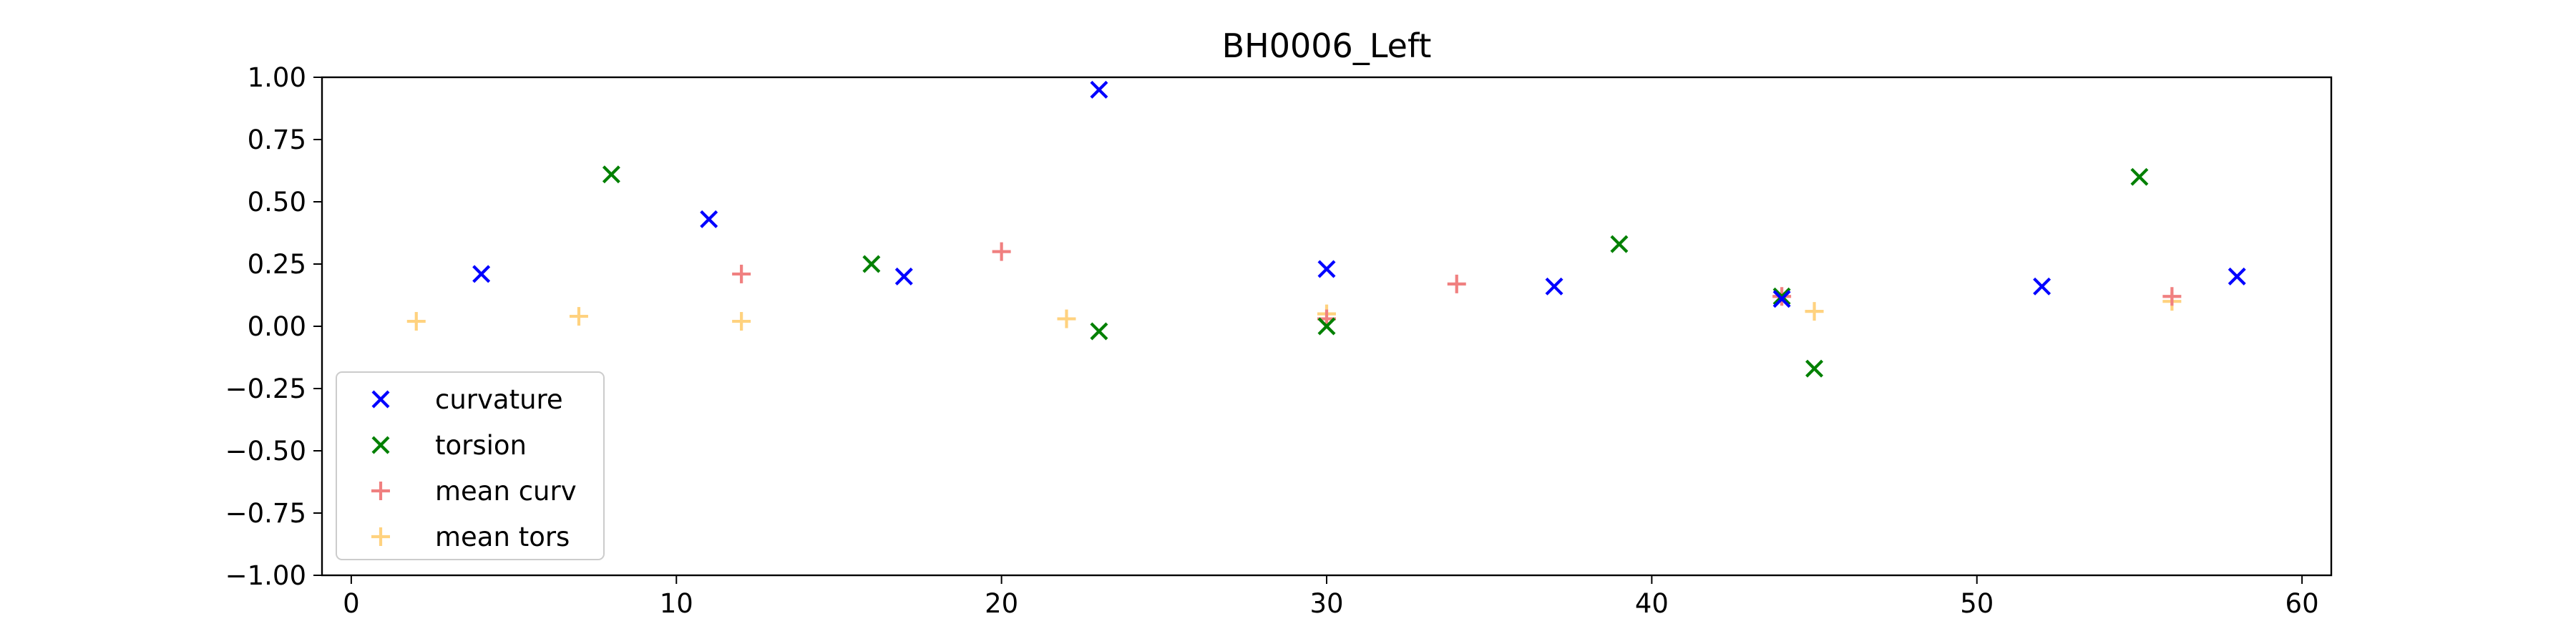 This screenshot has width=2576, height=644. I want to click on x-tick-label: 40, so click(1652, 603).